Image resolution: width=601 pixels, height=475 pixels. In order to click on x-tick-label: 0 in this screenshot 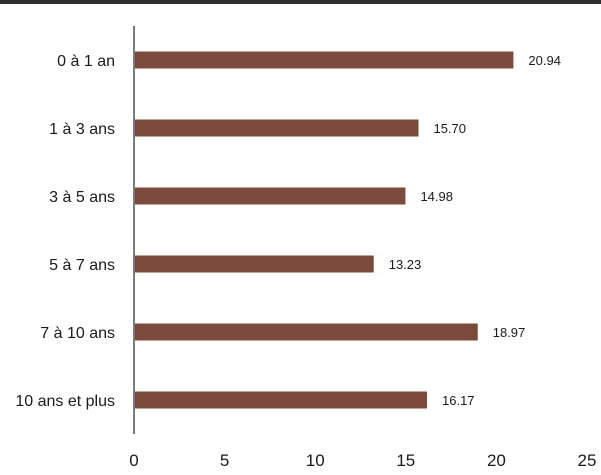, I will do `click(133, 460)`.